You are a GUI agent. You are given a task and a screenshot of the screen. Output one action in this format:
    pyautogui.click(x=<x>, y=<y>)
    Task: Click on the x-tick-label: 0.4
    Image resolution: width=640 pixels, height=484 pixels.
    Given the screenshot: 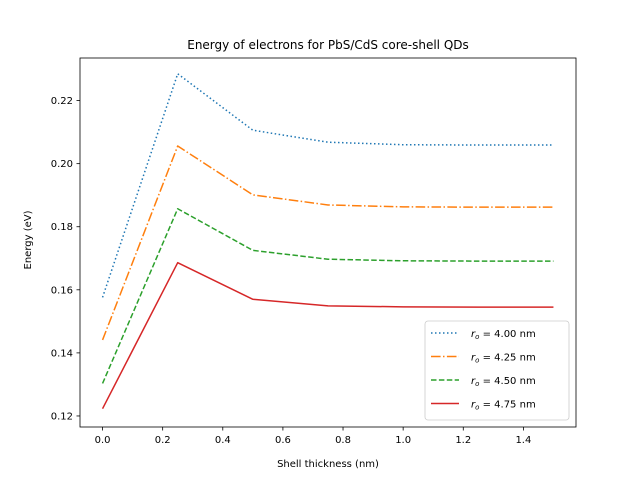 What is the action you would take?
    pyautogui.click(x=223, y=440)
    